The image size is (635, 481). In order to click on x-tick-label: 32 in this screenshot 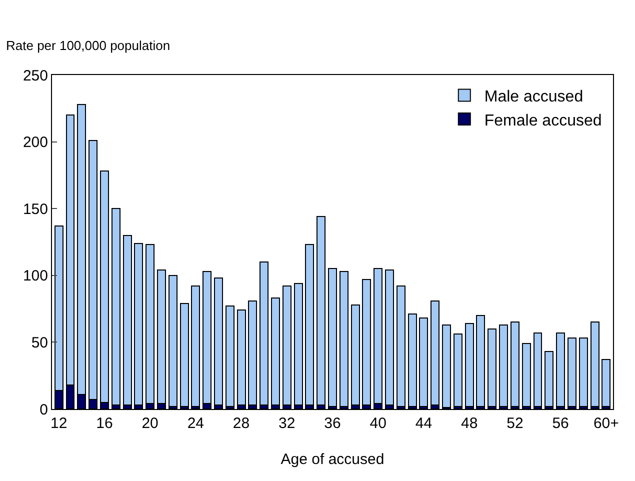, I will do `click(287, 423)`.